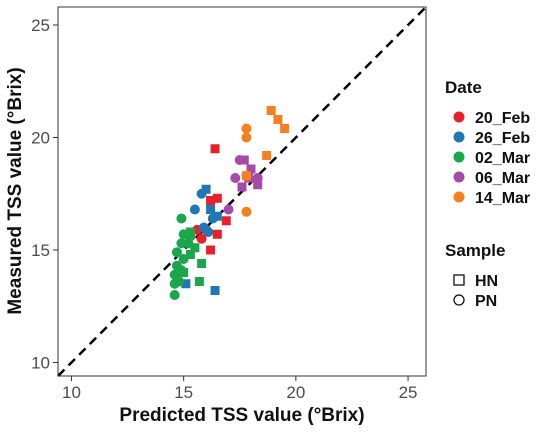 This screenshot has height=436, width=550. What do you see at coordinates (459, 300) in the screenshot?
I see `legend-key-PN` at bounding box center [459, 300].